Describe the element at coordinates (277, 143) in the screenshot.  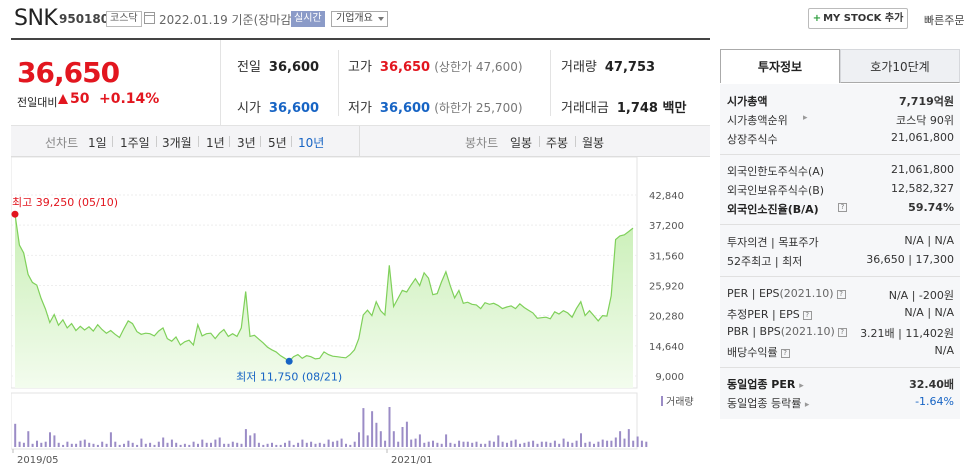
I see `period-5y: 5년` at that location.